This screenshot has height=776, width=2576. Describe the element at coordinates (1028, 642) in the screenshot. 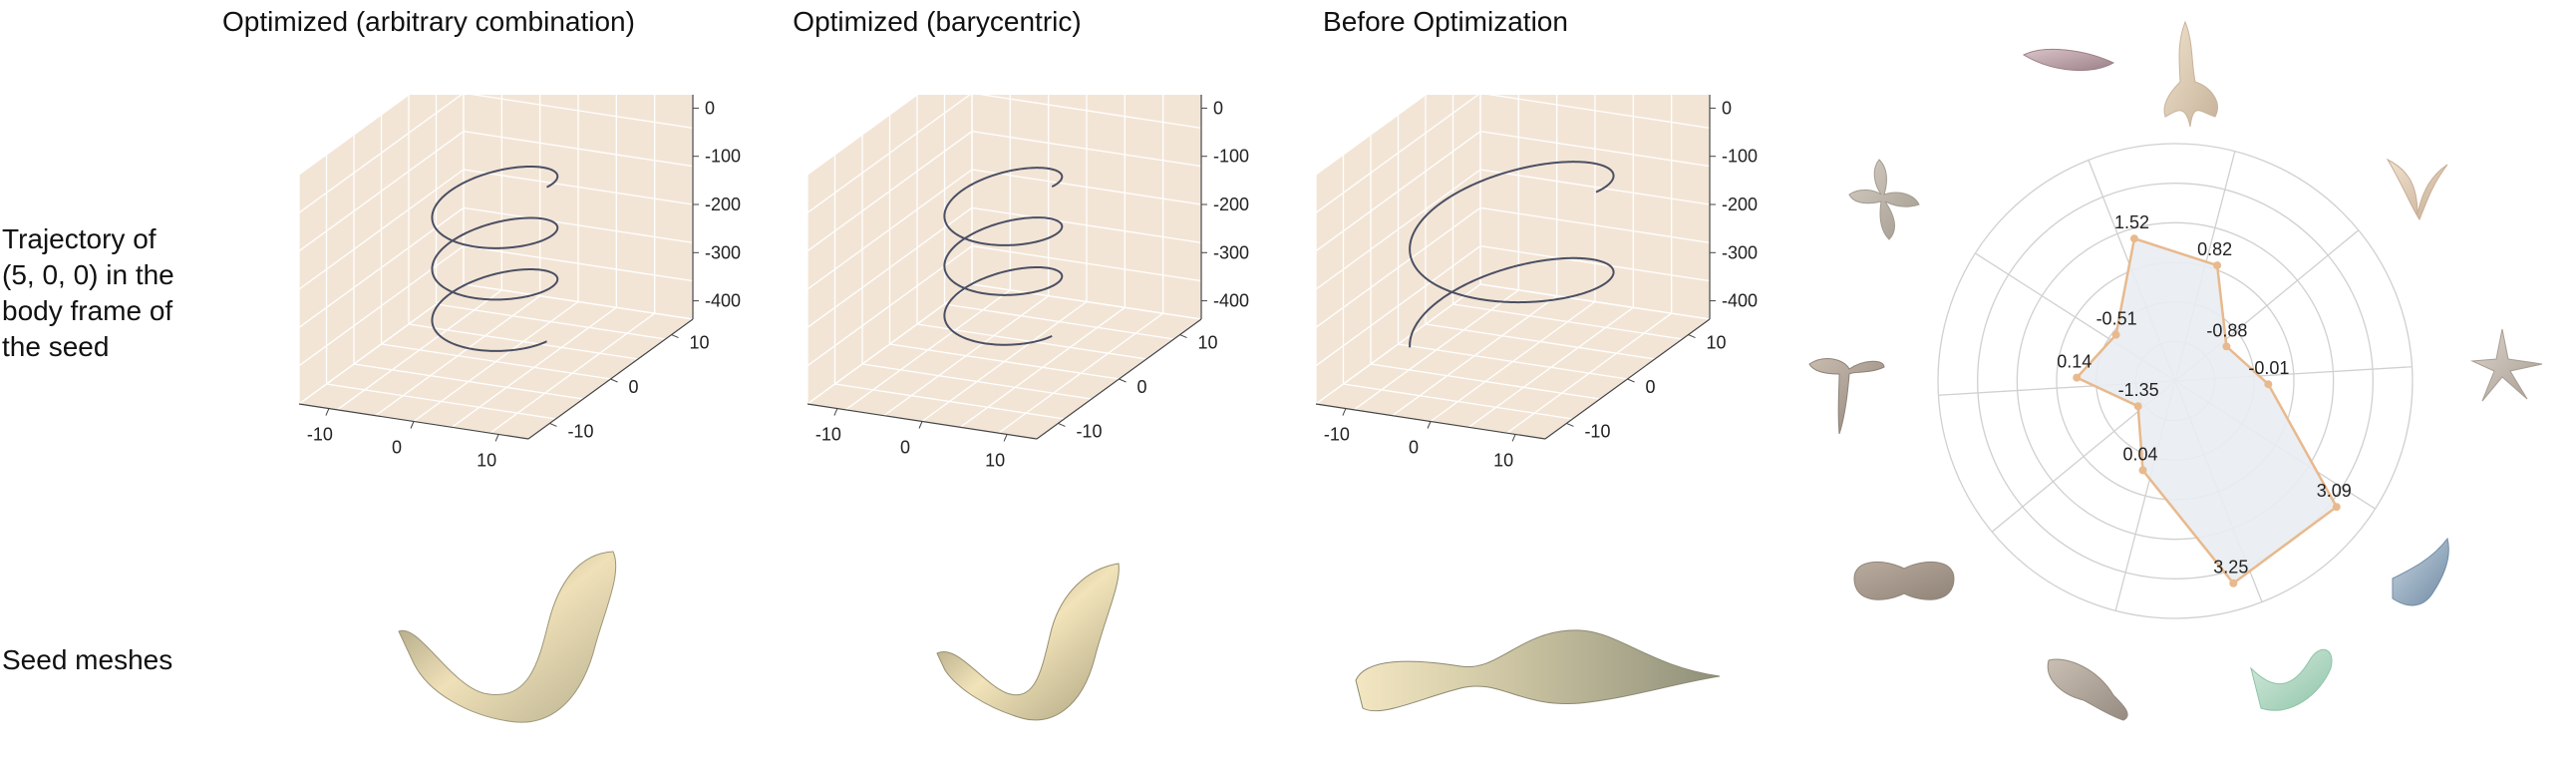

I see `seed-mesh-barycentric` at that location.